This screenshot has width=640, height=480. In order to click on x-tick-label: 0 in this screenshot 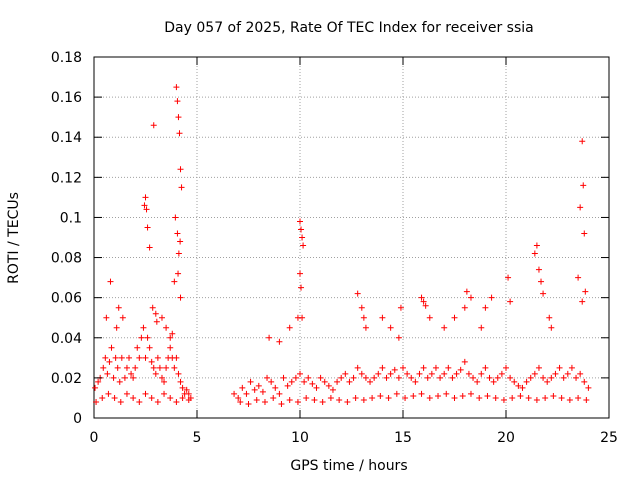, I will do `click(94, 438)`.